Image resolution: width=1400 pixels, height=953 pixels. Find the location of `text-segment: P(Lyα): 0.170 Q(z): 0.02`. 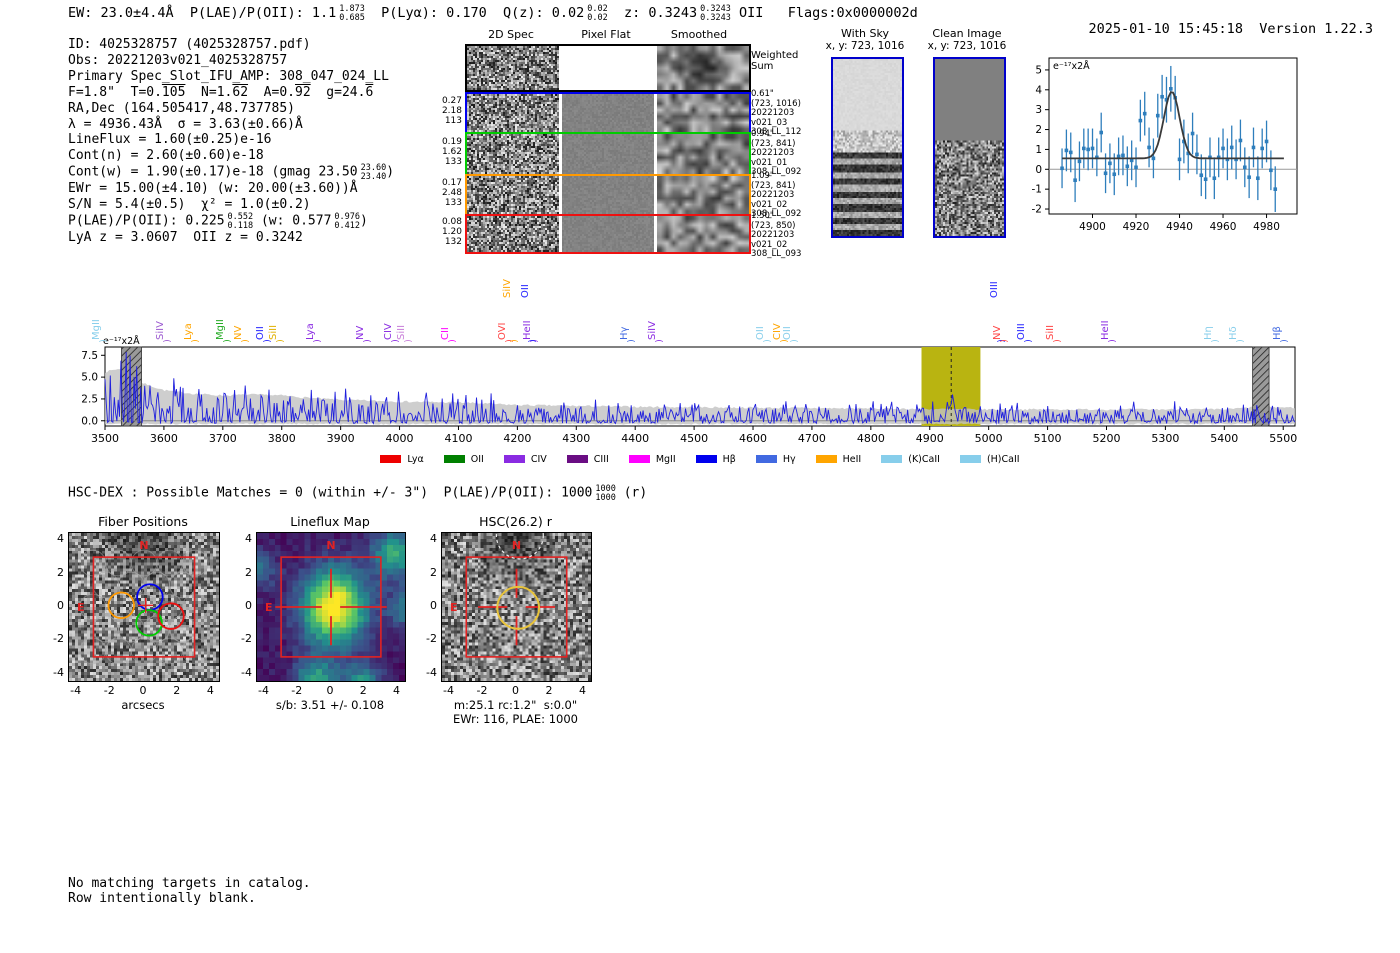

text-segment: P(Lyα): 0.170 Q(z): 0.02 is located at coordinates (474, 13).